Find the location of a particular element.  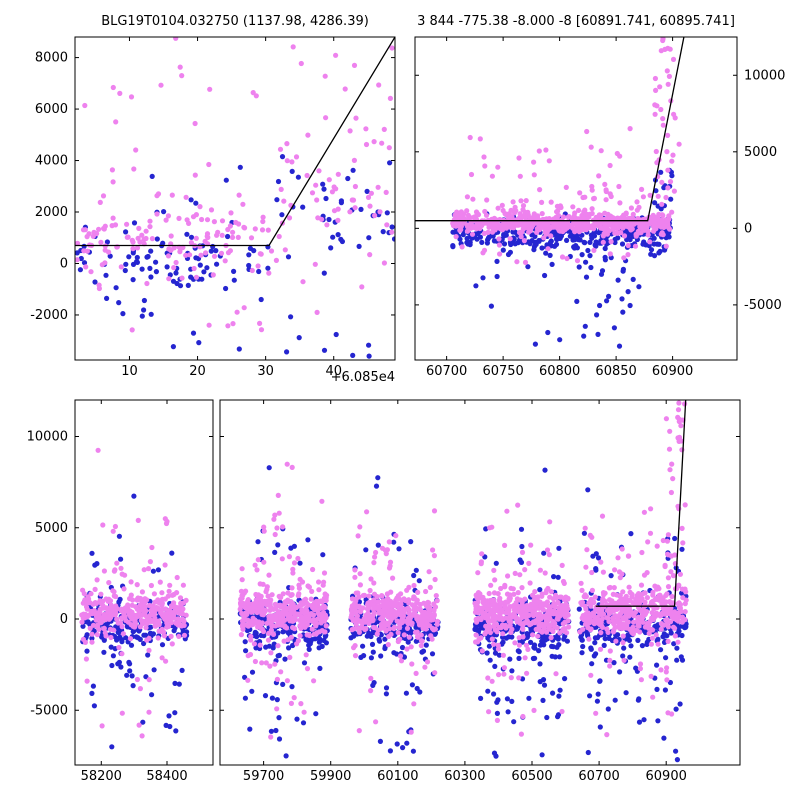

y-tick-label: 4000 is located at coordinates (51, 161).